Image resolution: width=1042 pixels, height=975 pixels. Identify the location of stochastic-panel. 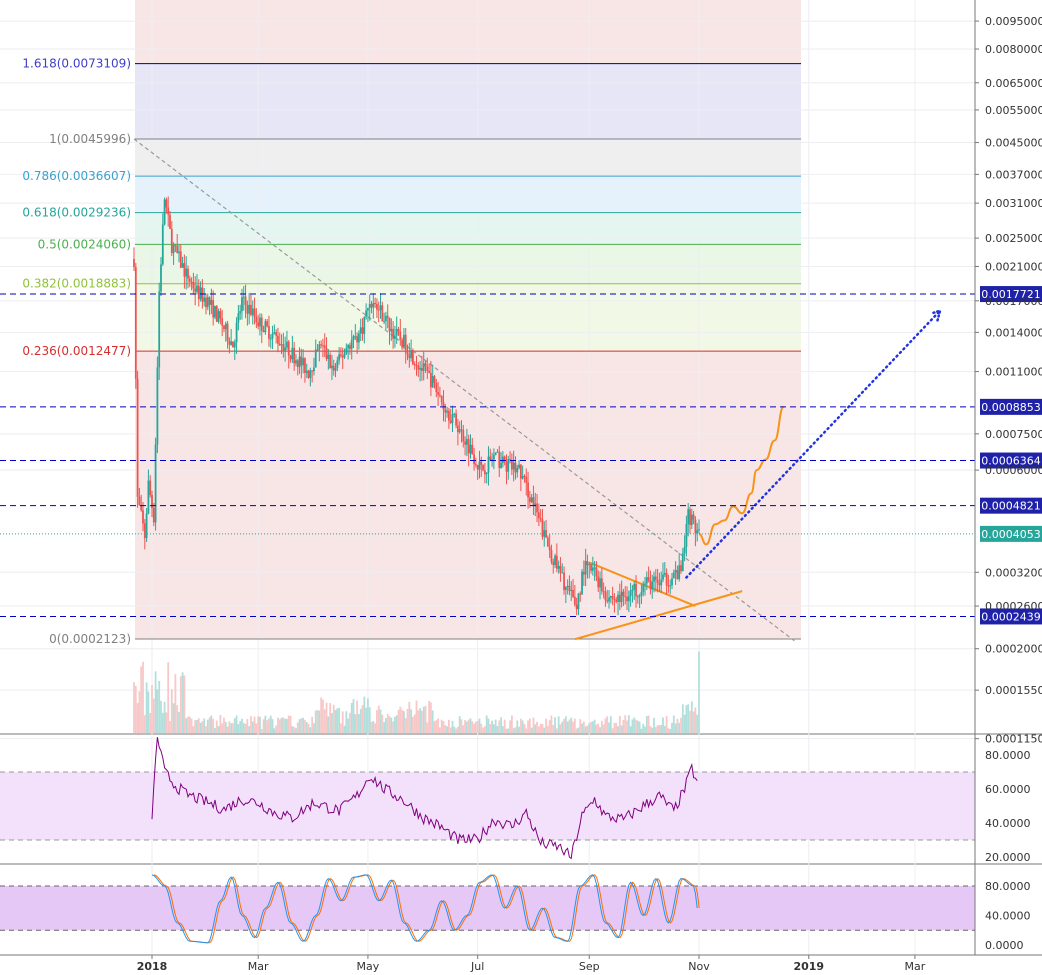
(487, 909).